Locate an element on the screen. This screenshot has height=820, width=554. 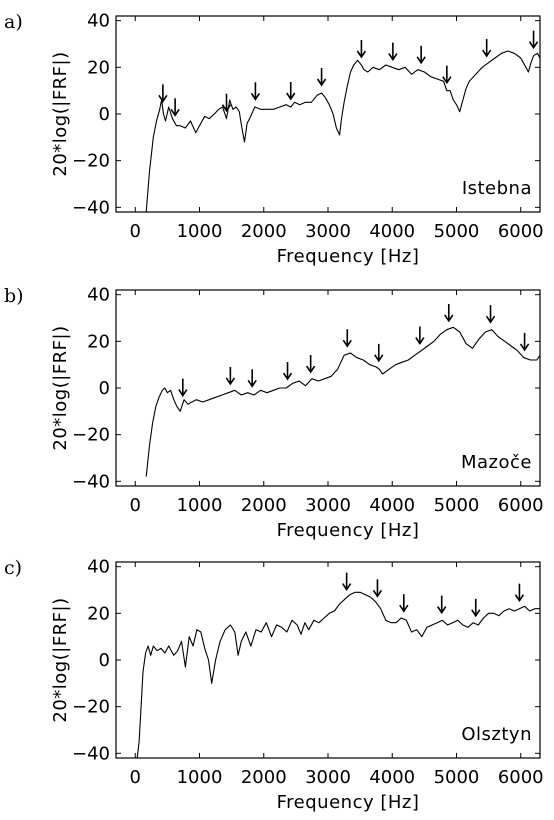
y-tick-label: 40 is located at coordinates (98, 295).